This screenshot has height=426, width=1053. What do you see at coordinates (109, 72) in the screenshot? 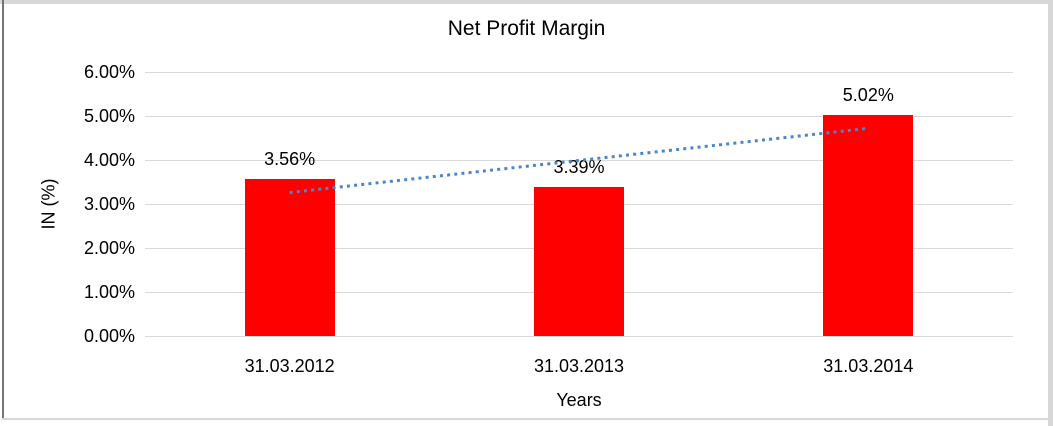
I see `y-axis-tick-label: 6.00%` at bounding box center [109, 72].